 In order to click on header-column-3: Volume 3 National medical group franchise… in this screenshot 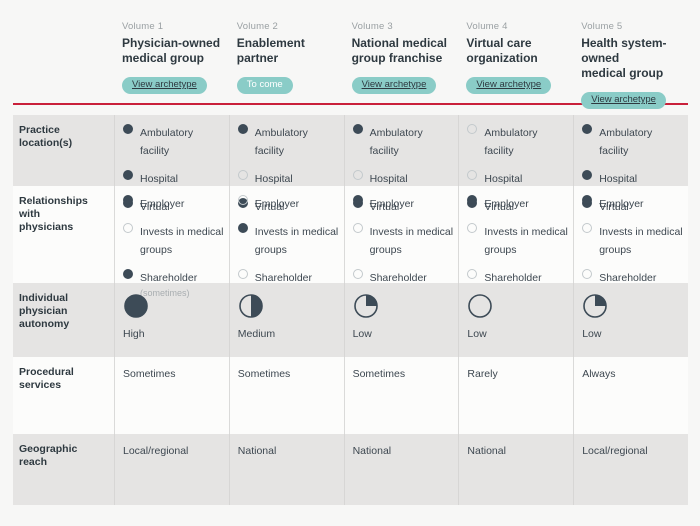, I will do `click(401, 65)`.